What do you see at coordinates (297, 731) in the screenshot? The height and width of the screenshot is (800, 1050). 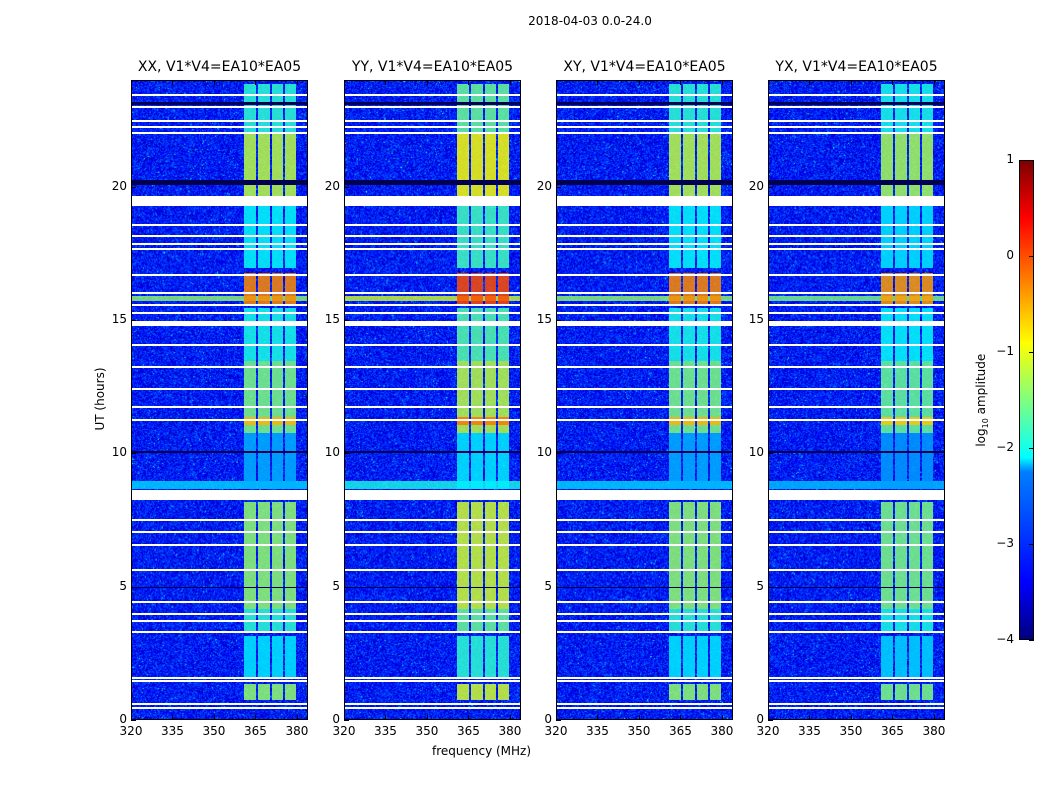 I see `x-tick-label: 380` at bounding box center [297, 731].